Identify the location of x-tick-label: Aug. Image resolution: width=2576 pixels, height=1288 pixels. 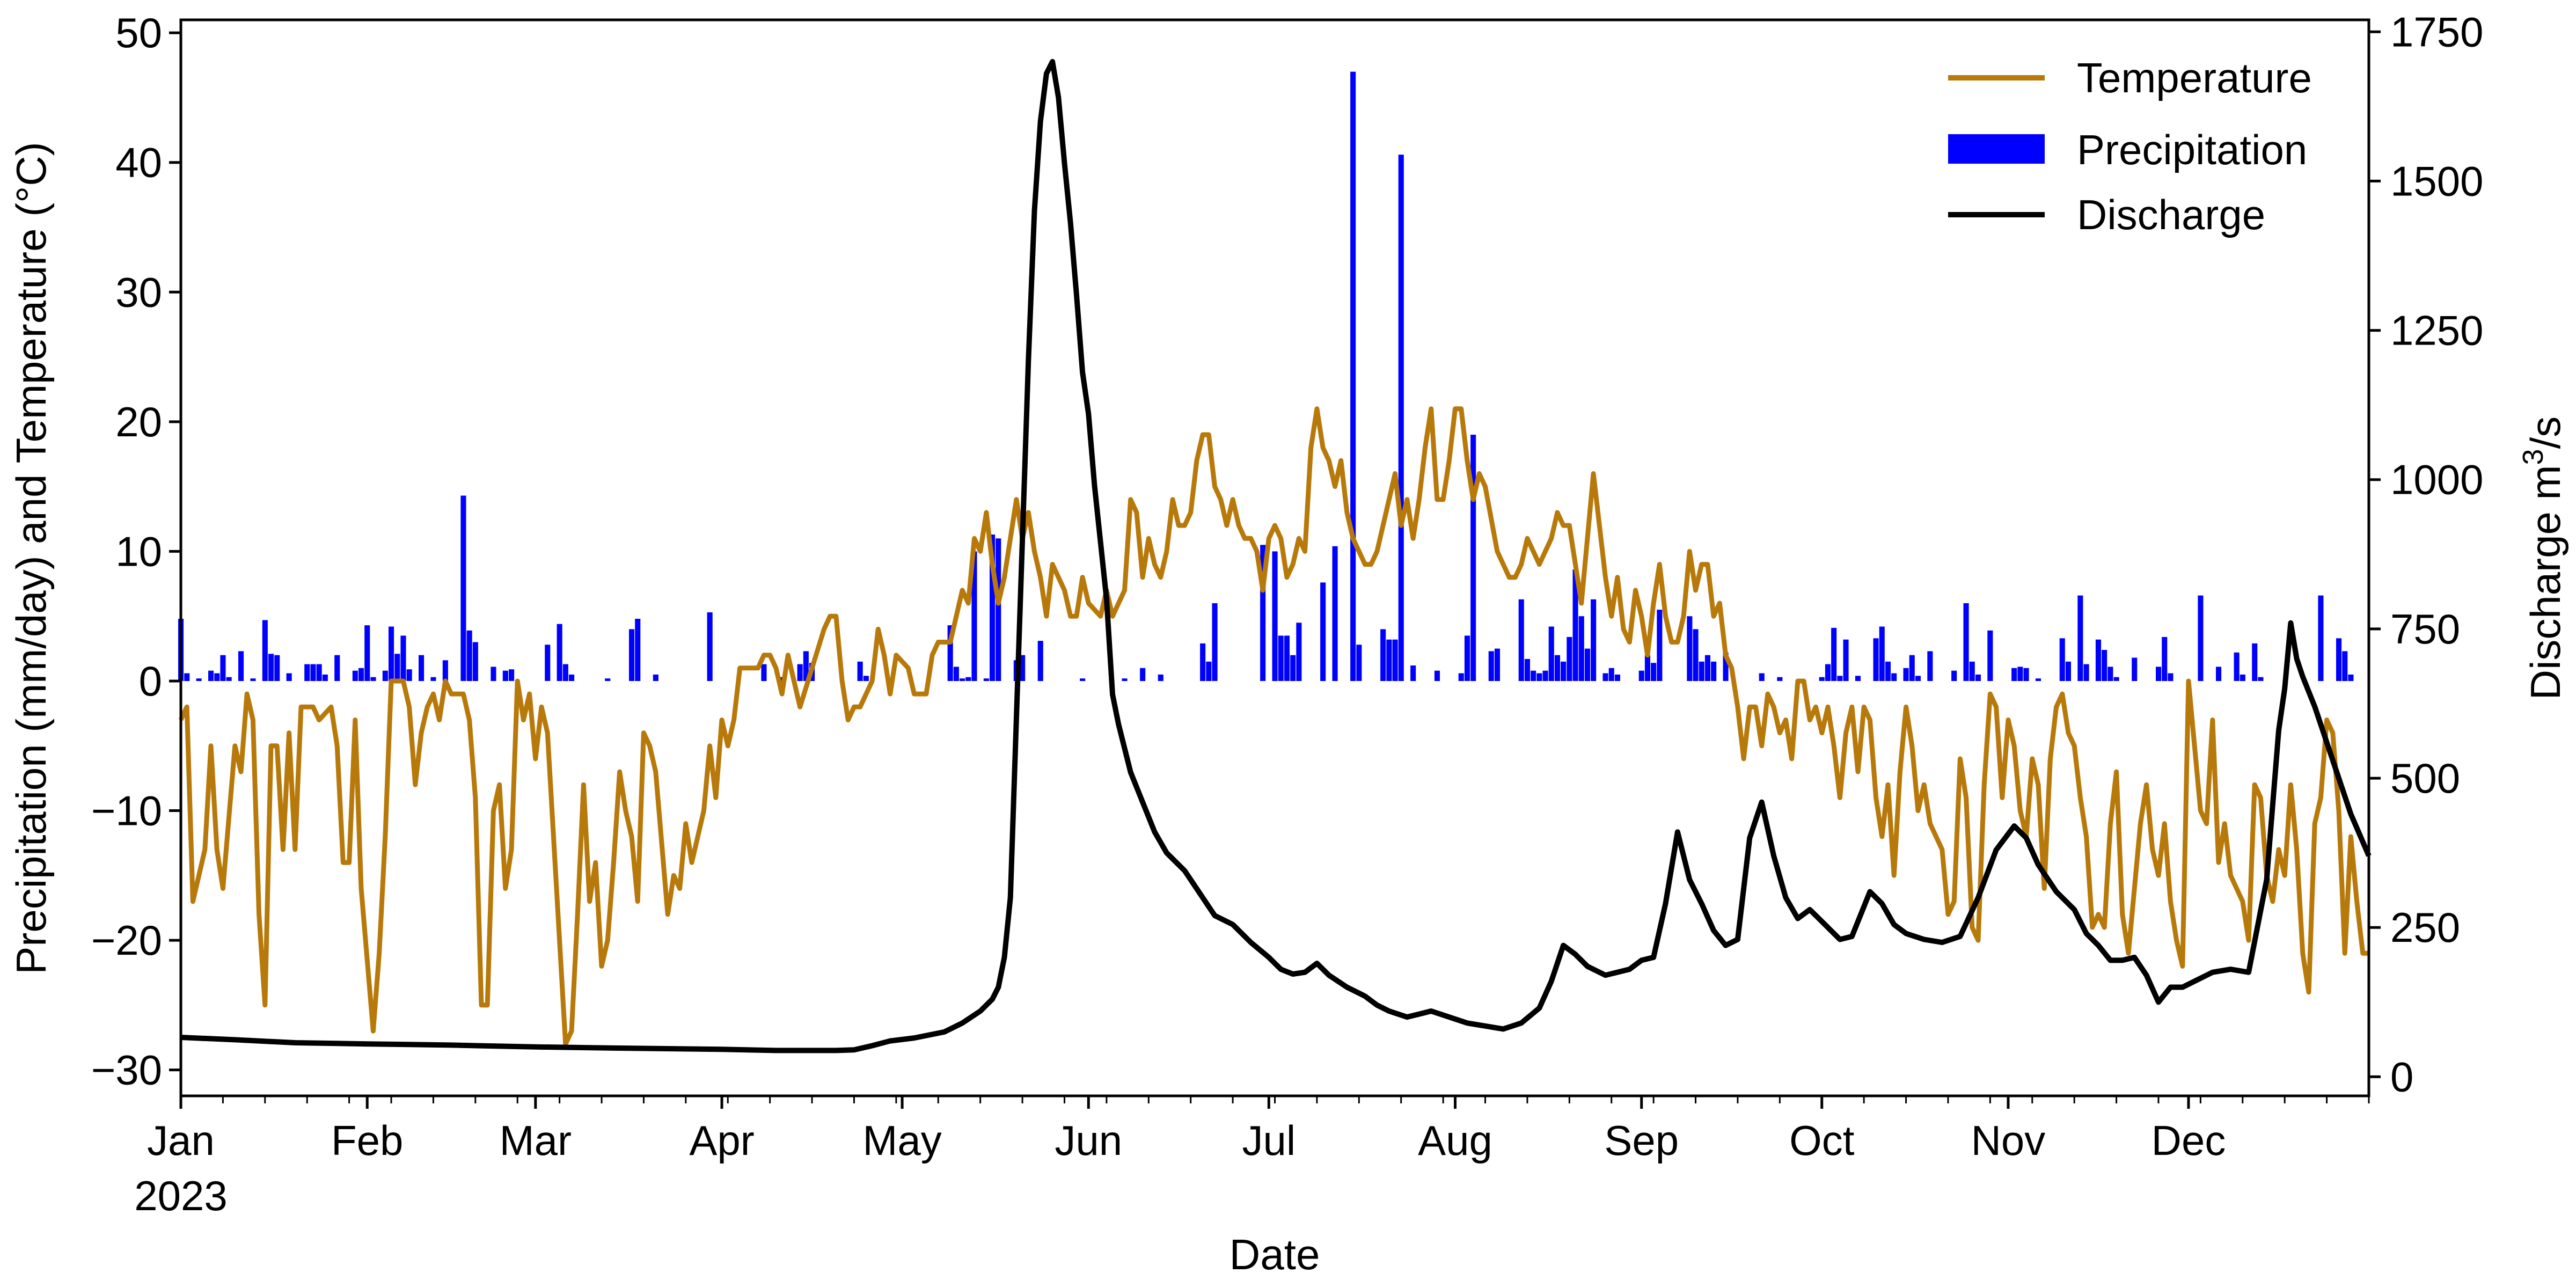
(1455, 1140).